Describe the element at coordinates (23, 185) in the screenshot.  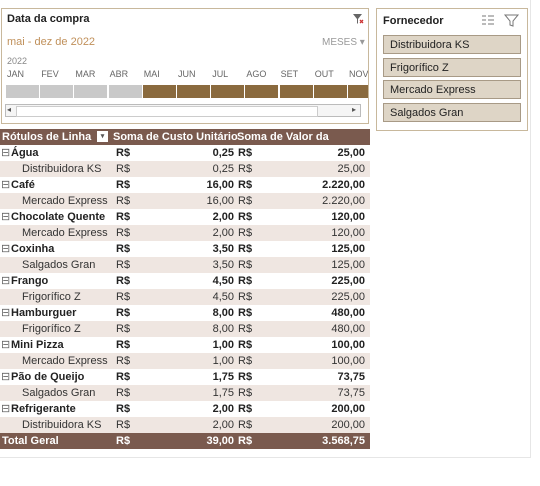
I see `group-label: Café` at that location.